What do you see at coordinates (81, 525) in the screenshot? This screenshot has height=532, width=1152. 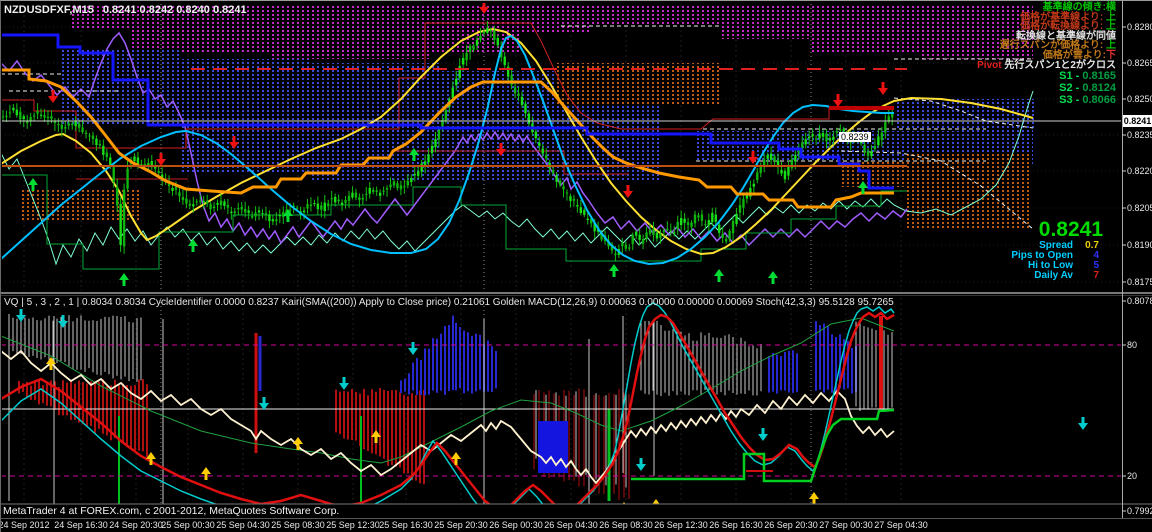 I see `time-axis-label: 24 Sep 16:30` at bounding box center [81, 525].